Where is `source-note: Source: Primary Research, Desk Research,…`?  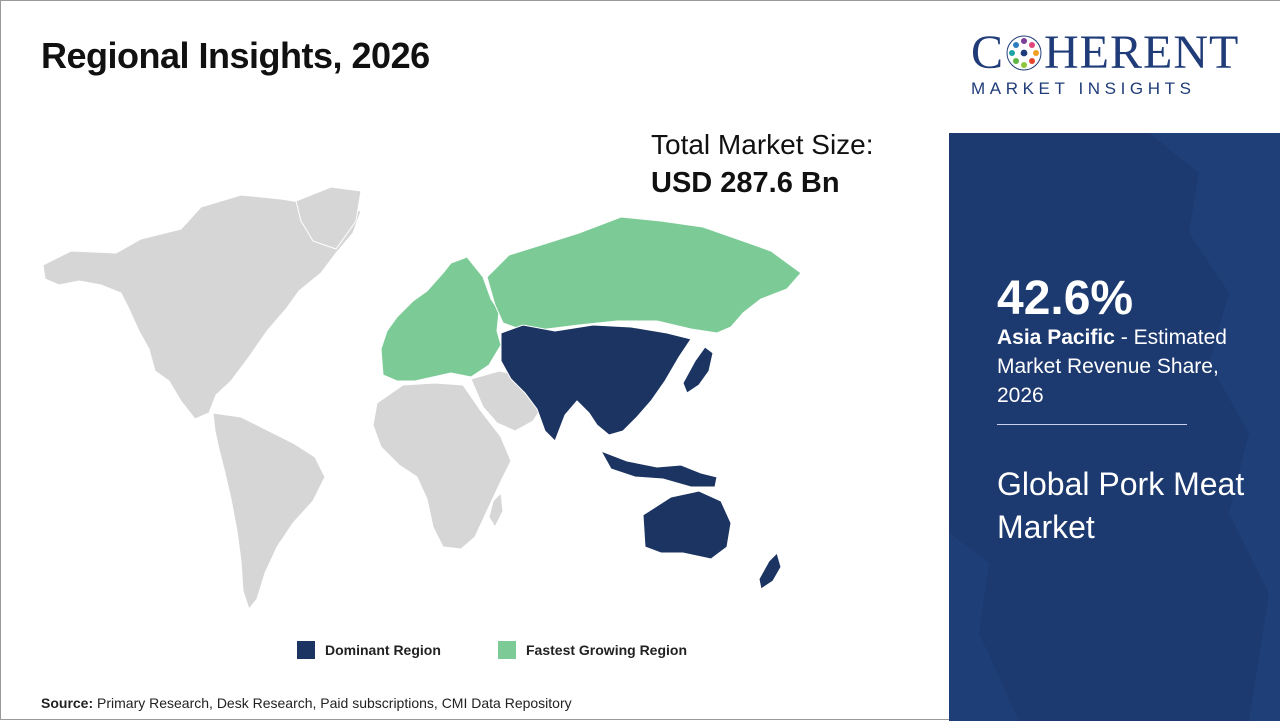
source-note: Source: Primary Research, Desk Research,… is located at coordinates (306, 703).